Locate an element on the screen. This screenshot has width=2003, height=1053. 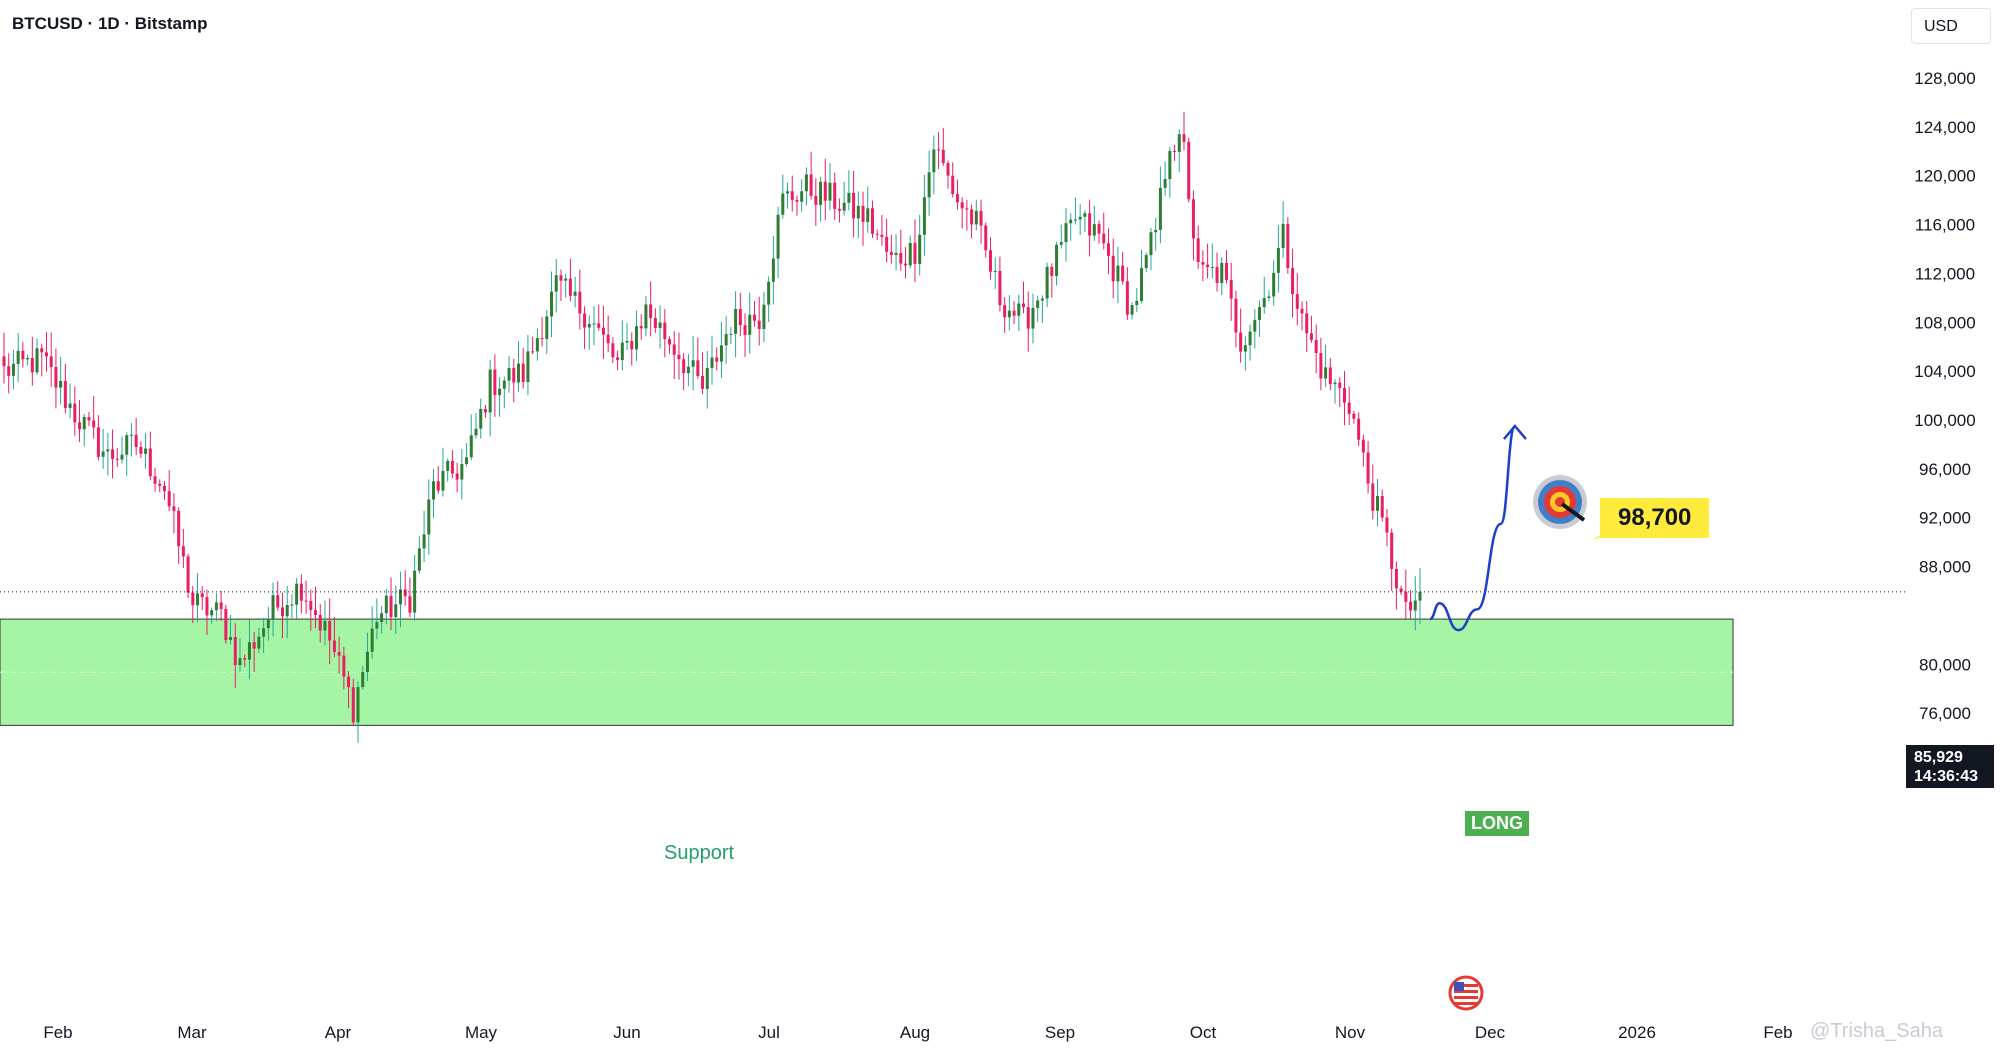
price-axis-tick: 100,000 is located at coordinates (1944, 420).